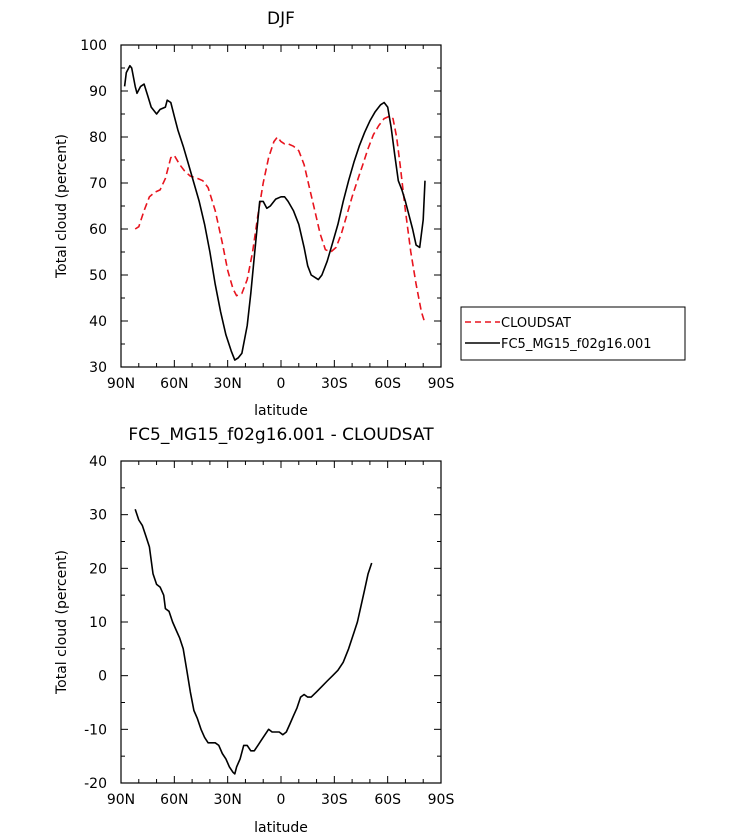  Describe the element at coordinates (98, 276) in the screenshot. I see `y-tick-label: 50` at that location.